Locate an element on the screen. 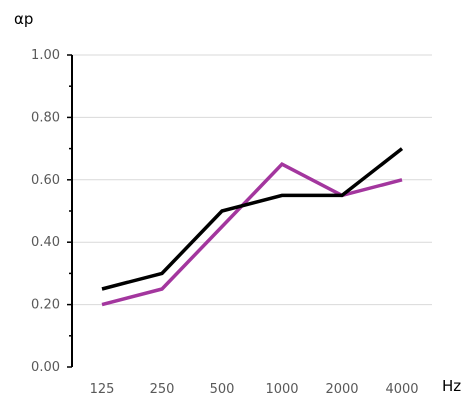 The height and width of the screenshot is (401, 470). x-tick-label: 500 is located at coordinates (222, 389).